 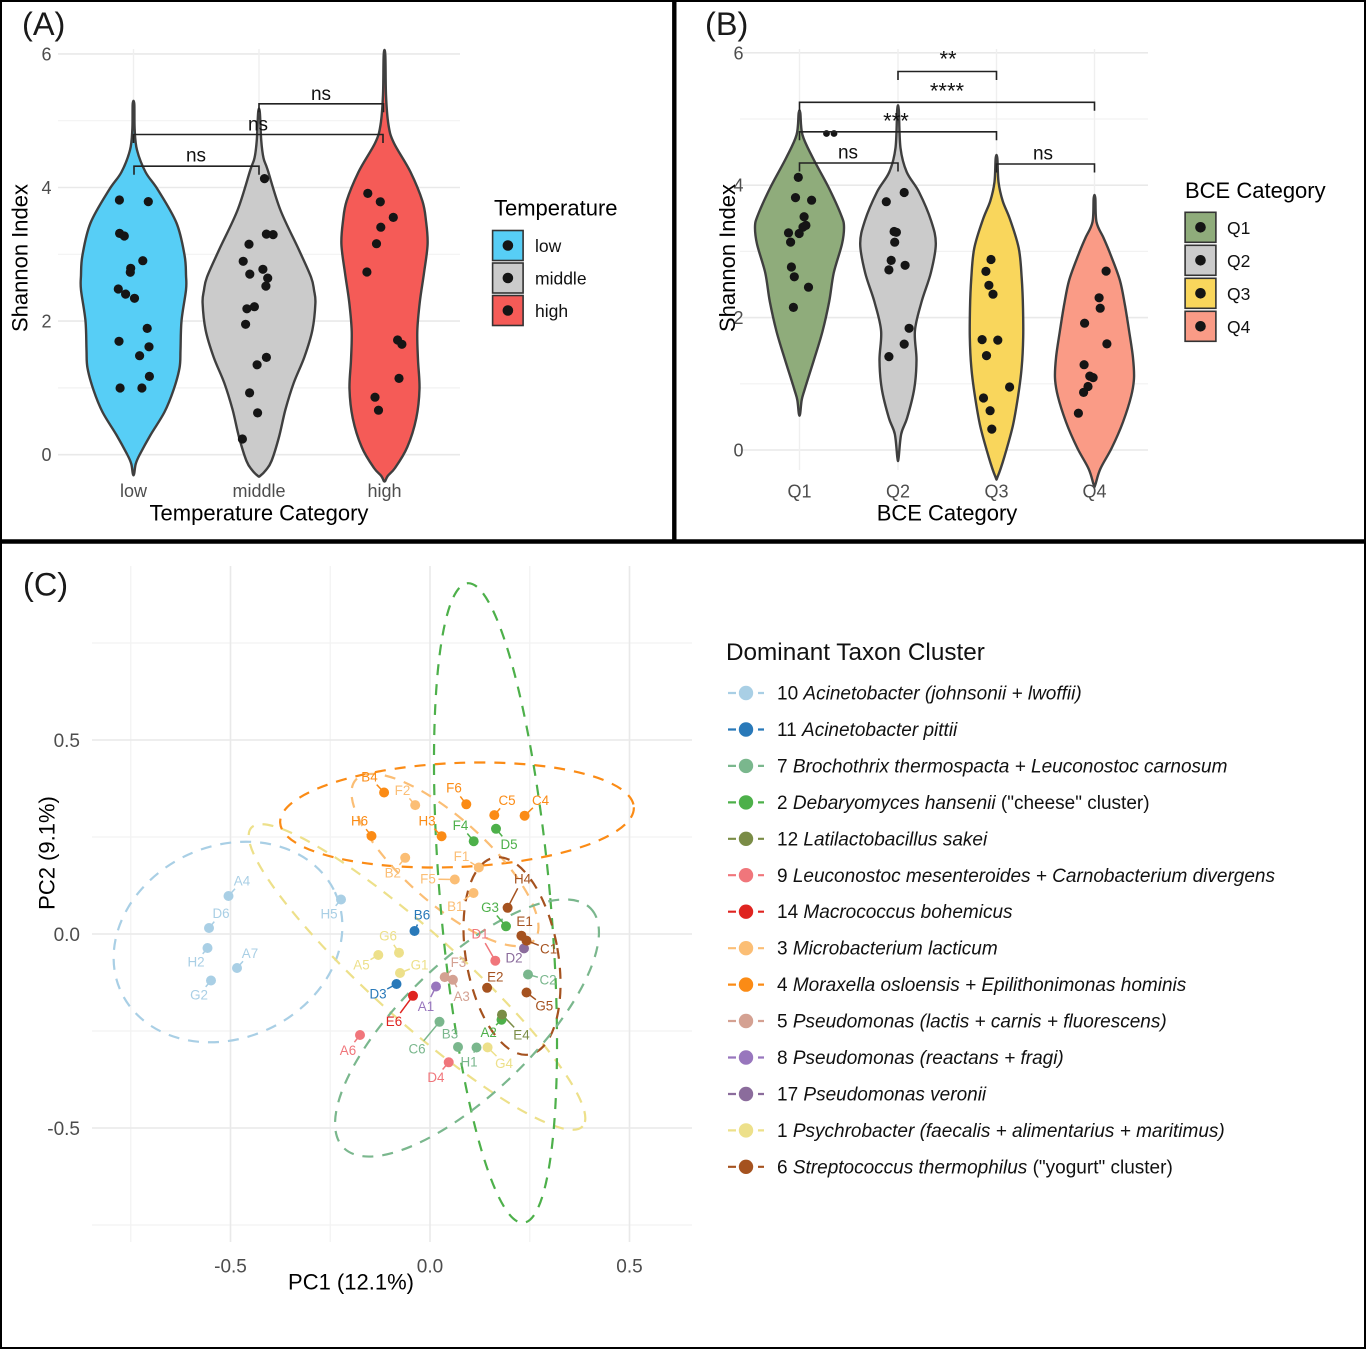 What do you see at coordinates (461, 825) in the screenshot?
I see `svg-text: F4` at bounding box center [461, 825].